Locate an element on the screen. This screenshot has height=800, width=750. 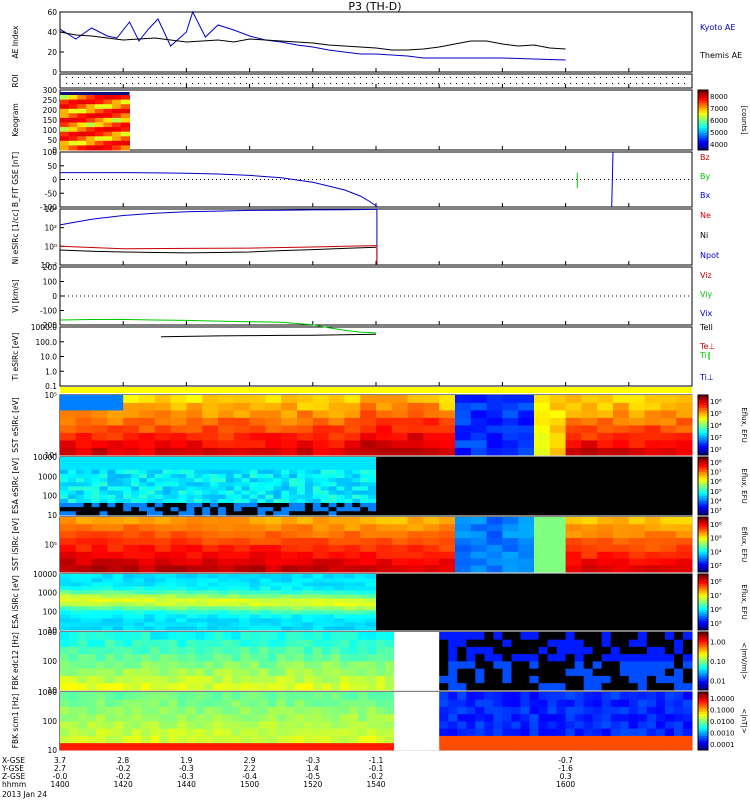
keogram-colorbar-tick: 4000 is located at coordinates (719, 145).